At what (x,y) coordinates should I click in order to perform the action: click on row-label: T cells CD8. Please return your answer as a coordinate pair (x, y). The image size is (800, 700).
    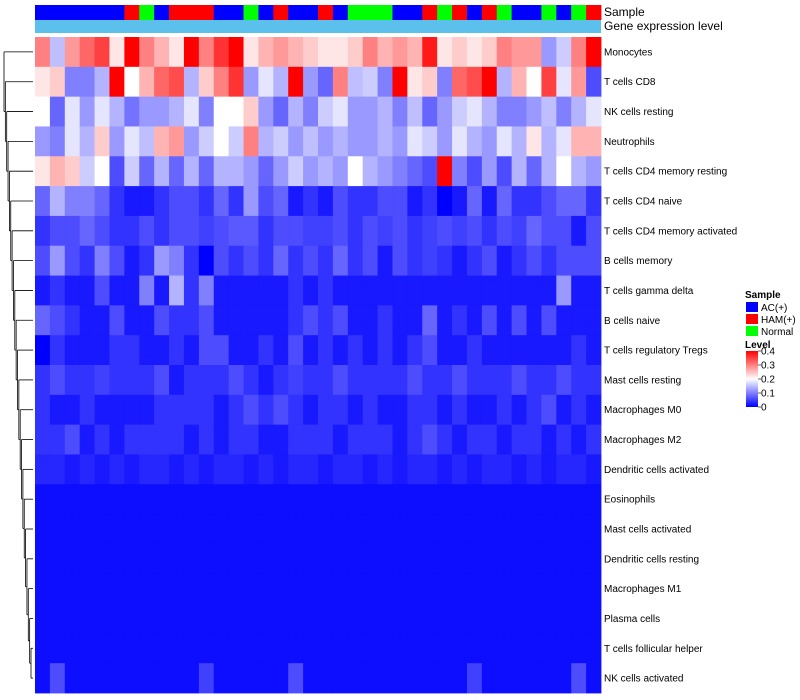
    Looking at the image, I should click on (630, 82).